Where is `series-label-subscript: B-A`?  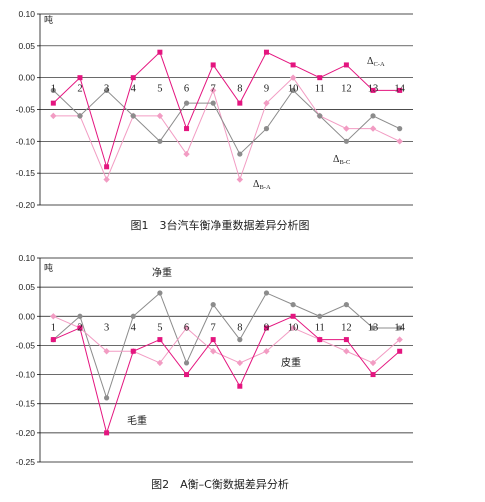
series-label-subscript: B-A is located at coordinates (265, 187).